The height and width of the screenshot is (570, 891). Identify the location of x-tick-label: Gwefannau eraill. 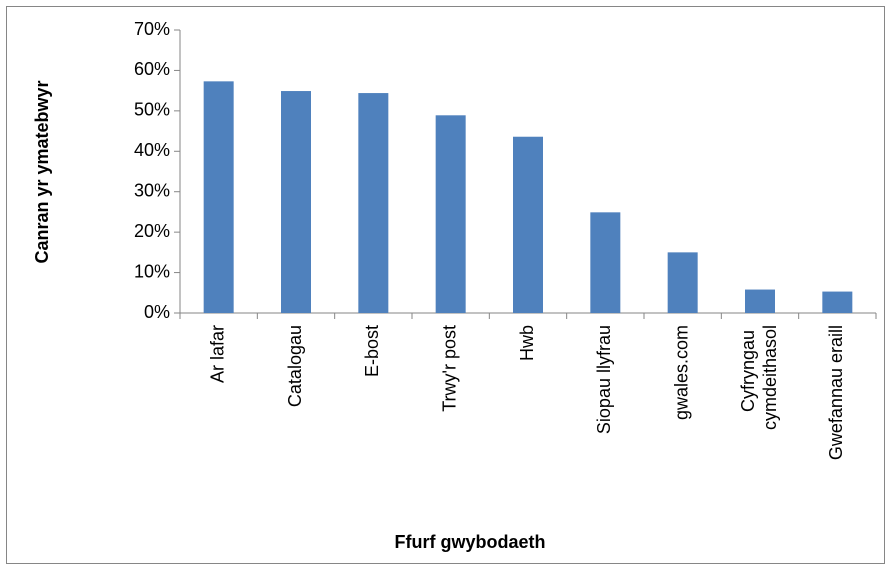
(836, 392).